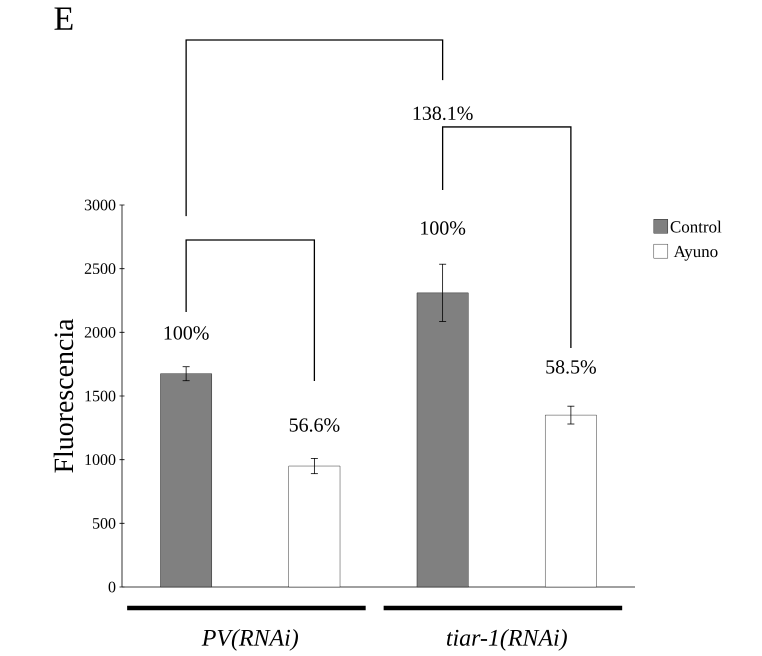  I want to click on y-tick-label: 2000, so click(100, 332).